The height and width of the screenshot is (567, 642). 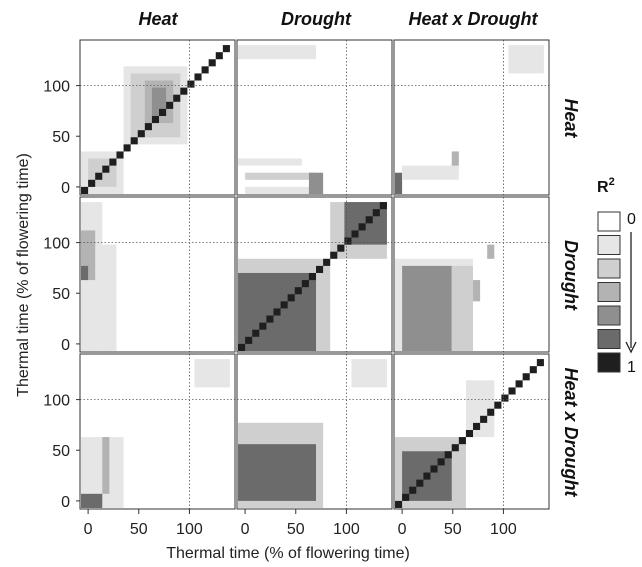 I want to click on panel-background, so click(x=314, y=117).